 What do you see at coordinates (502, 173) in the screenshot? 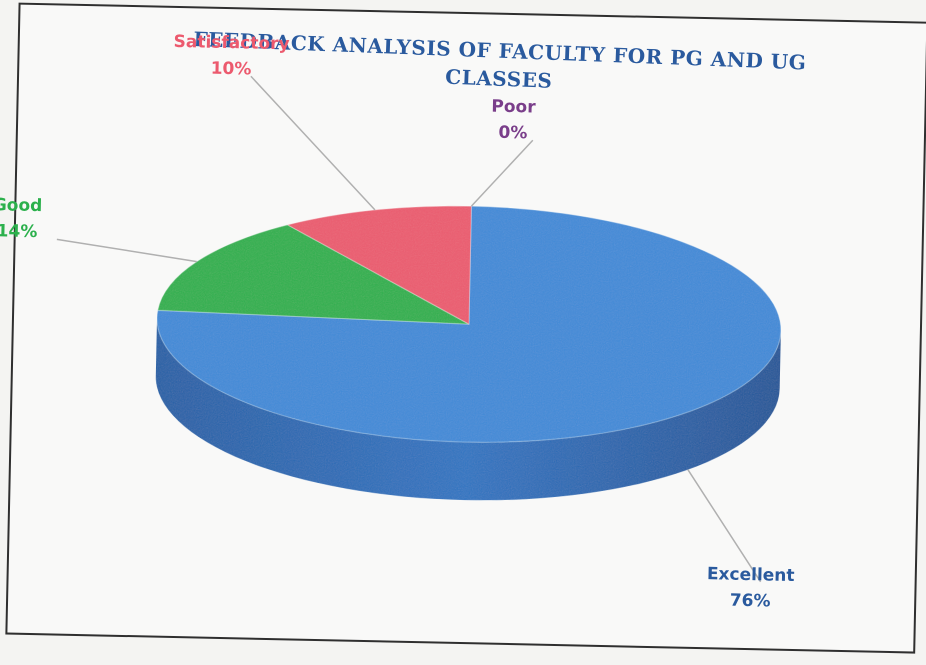
I see `leader-line-poor` at bounding box center [502, 173].